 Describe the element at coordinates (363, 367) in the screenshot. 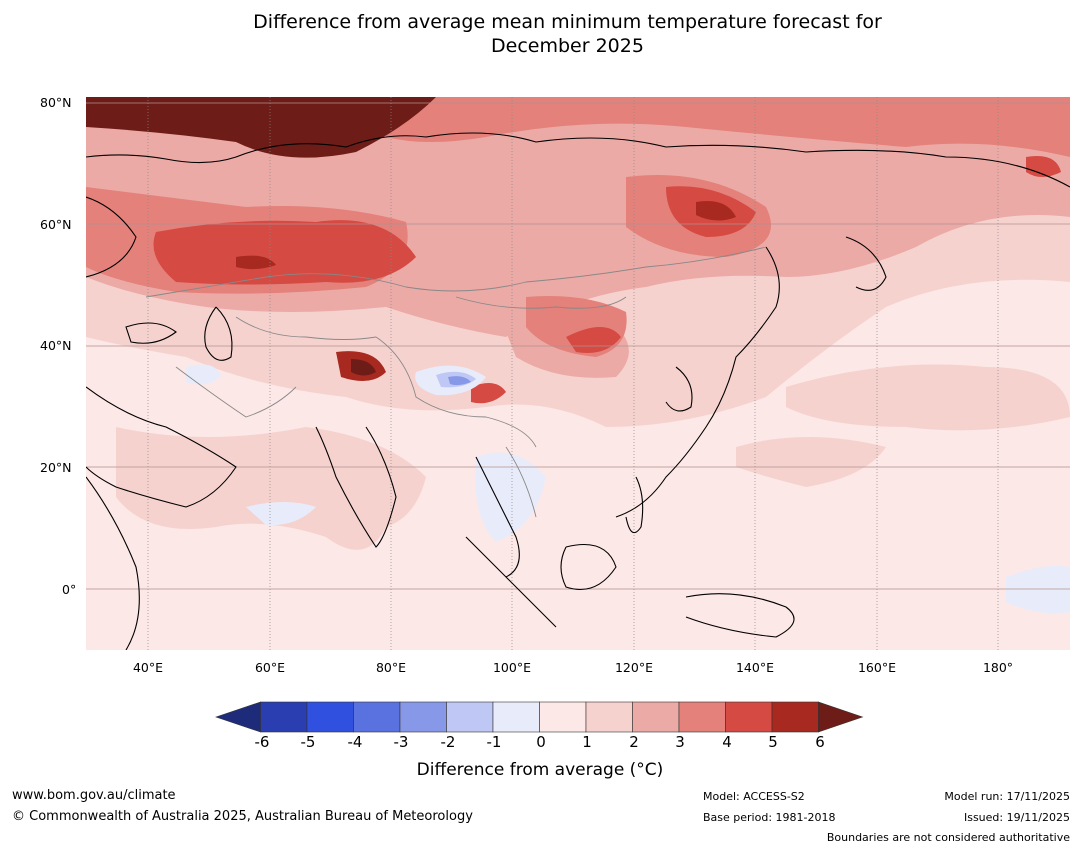

I see `contour-gt6-westchina` at that location.